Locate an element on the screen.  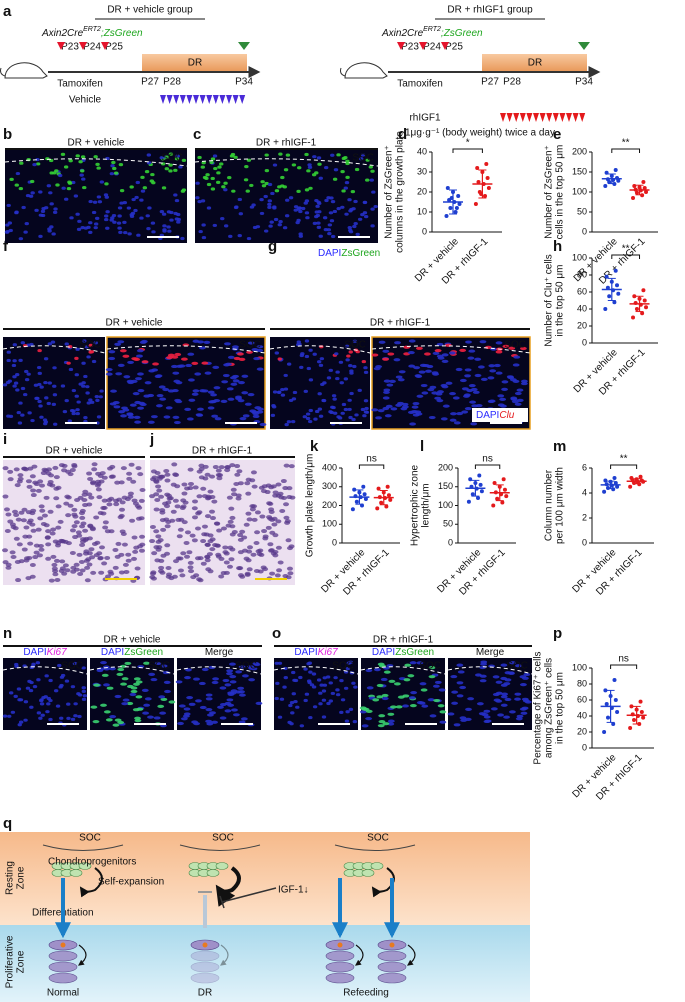
treatment-marker is located at coordinates (522, 117).